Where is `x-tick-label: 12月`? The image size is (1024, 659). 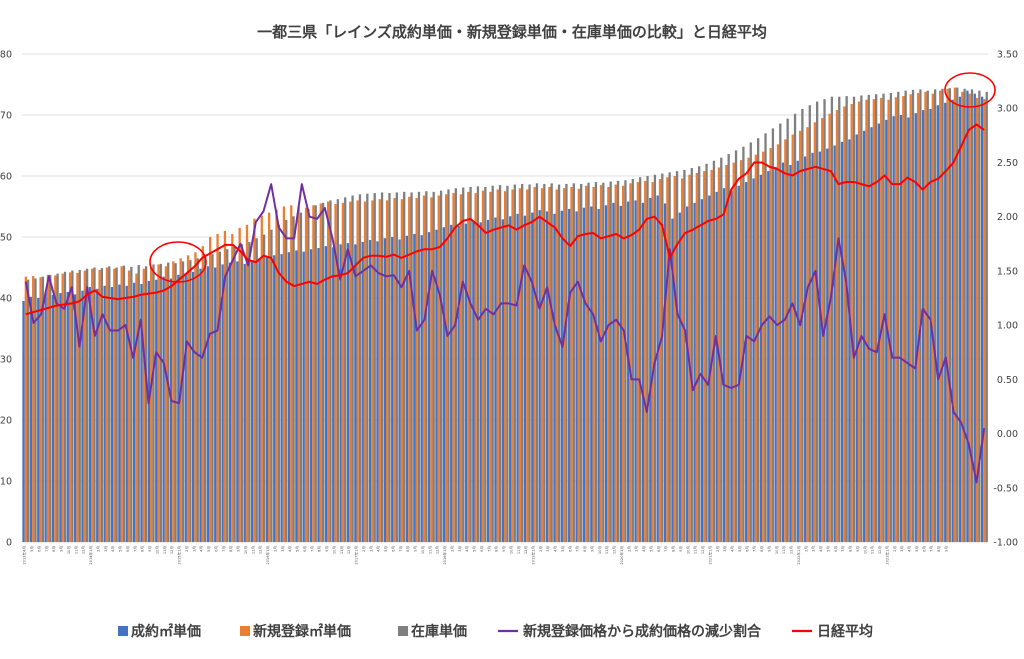
x-tick-label: 12月 is located at coordinates (171, 550).